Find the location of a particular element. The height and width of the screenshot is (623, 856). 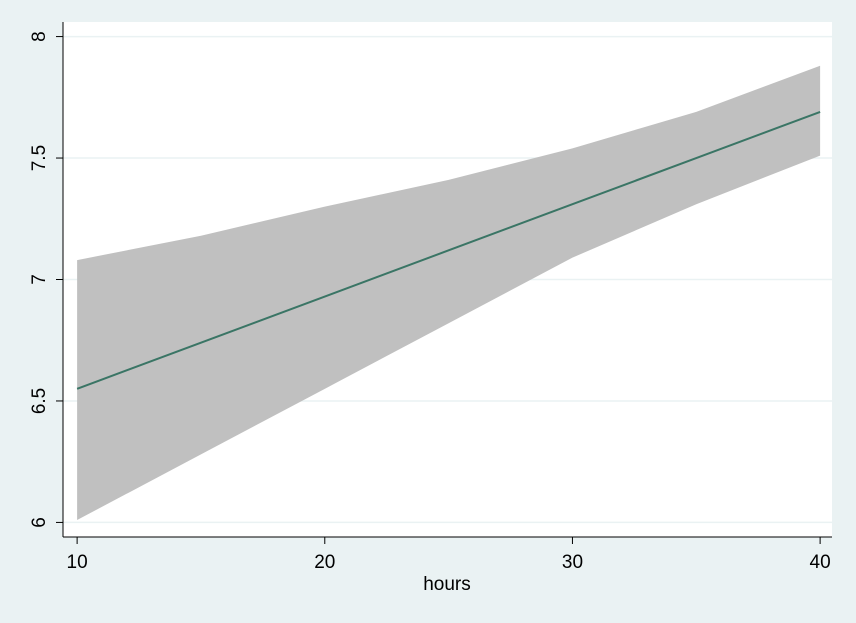

y-tick-label: 7 is located at coordinates (39, 279).